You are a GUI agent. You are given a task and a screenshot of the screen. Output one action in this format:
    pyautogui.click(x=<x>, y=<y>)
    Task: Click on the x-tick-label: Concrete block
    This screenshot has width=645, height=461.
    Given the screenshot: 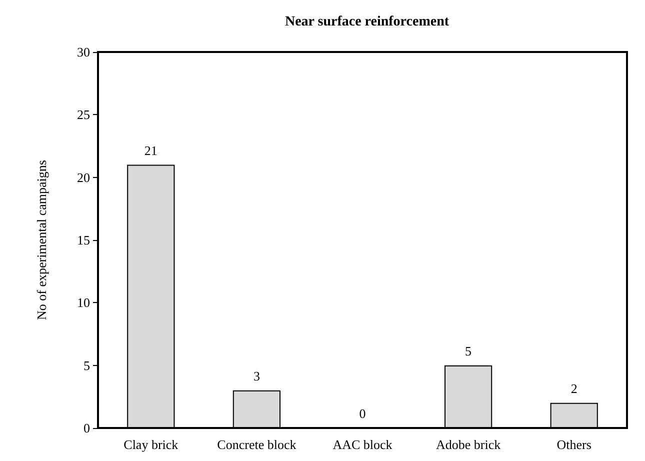 What is the action you would take?
    pyautogui.click(x=257, y=444)
    